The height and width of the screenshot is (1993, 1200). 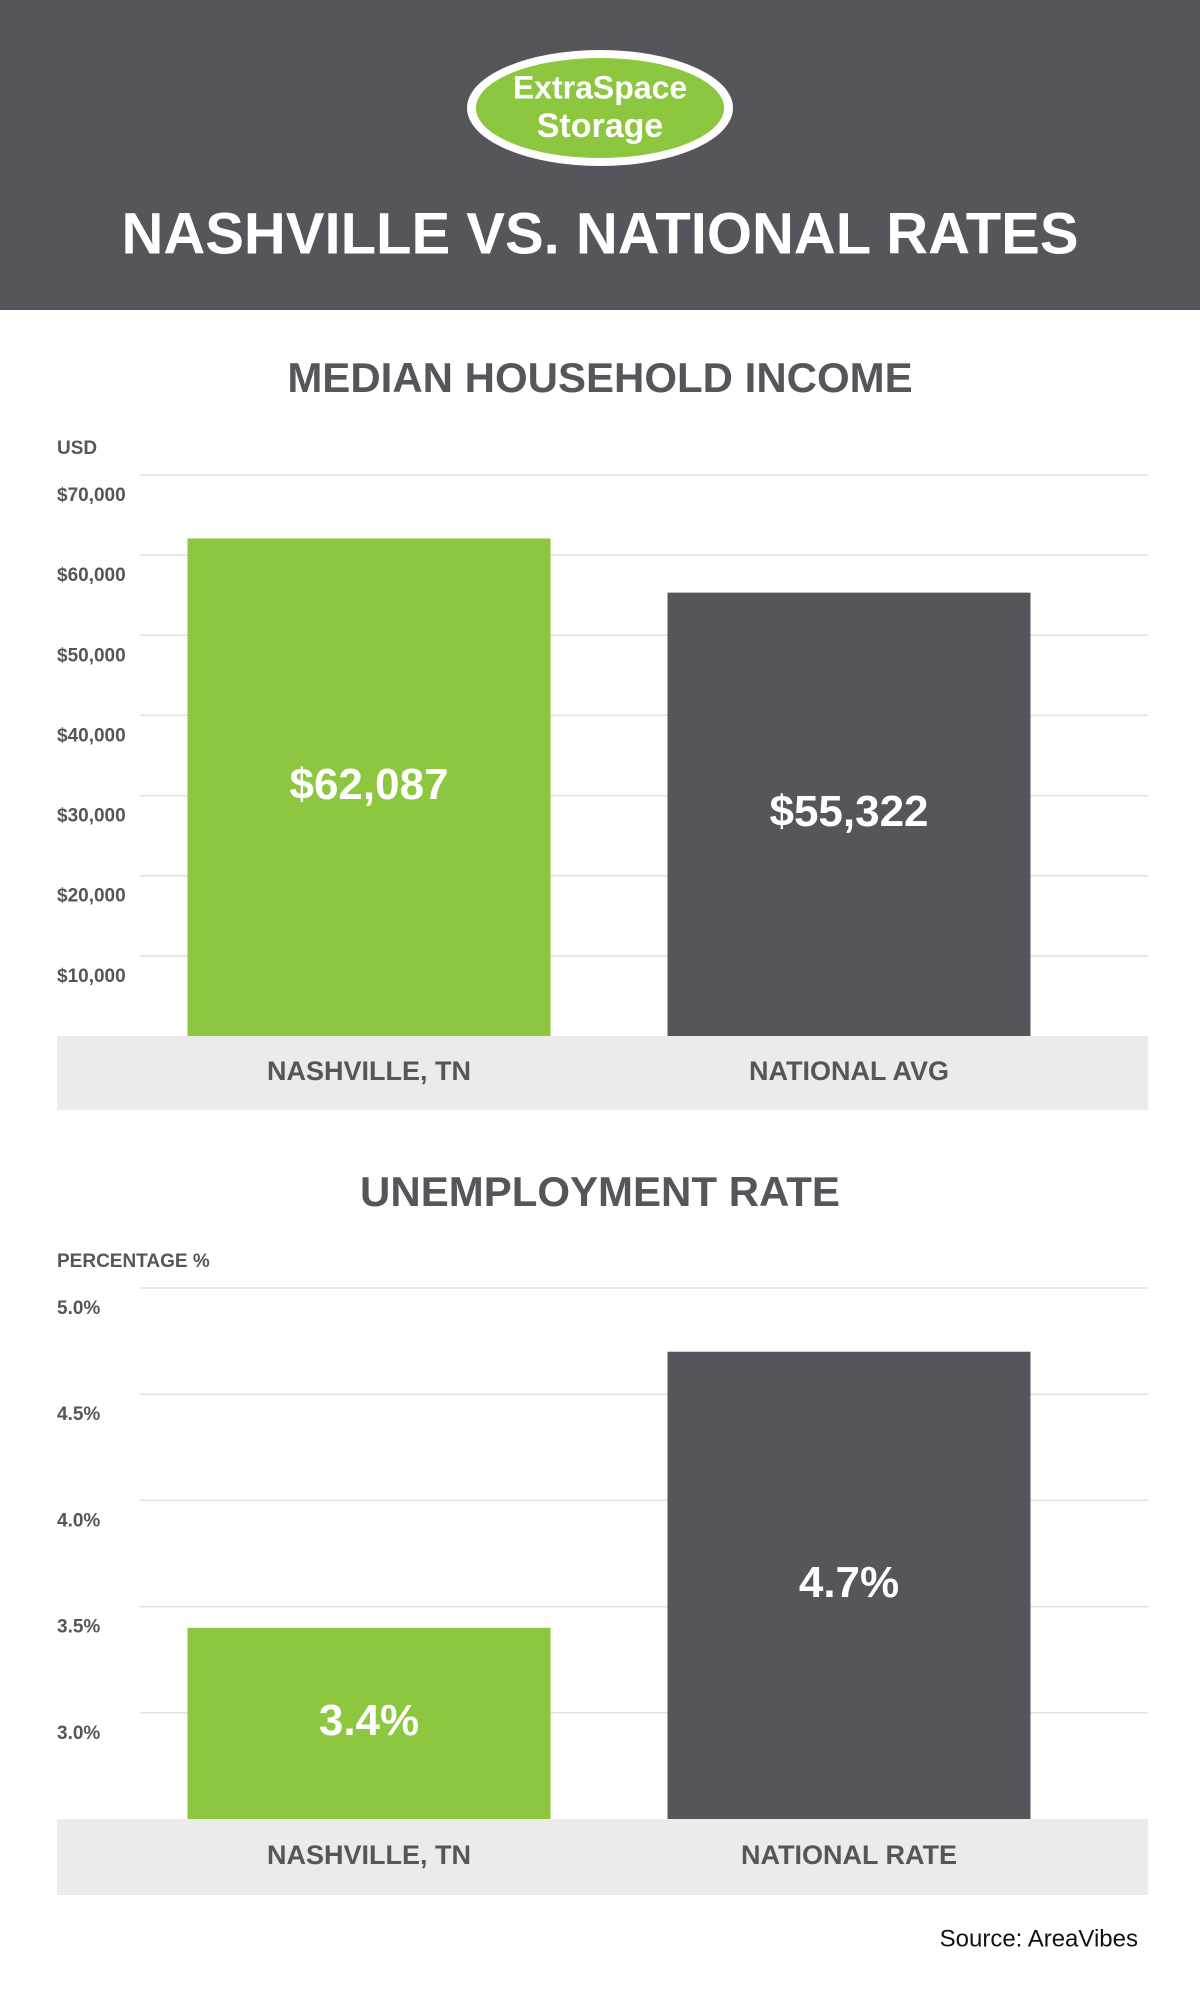 I want to click on y-tick-label: $10,000, so click(x=91, y=976).